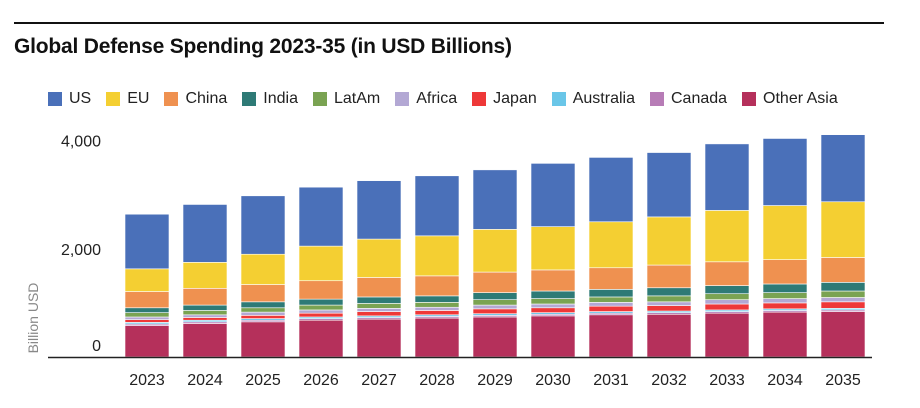  What do you see at coordinates (727, 380) in the screenshot?
I see `x-tick-label: 2033` at bounding box center [727, 380].